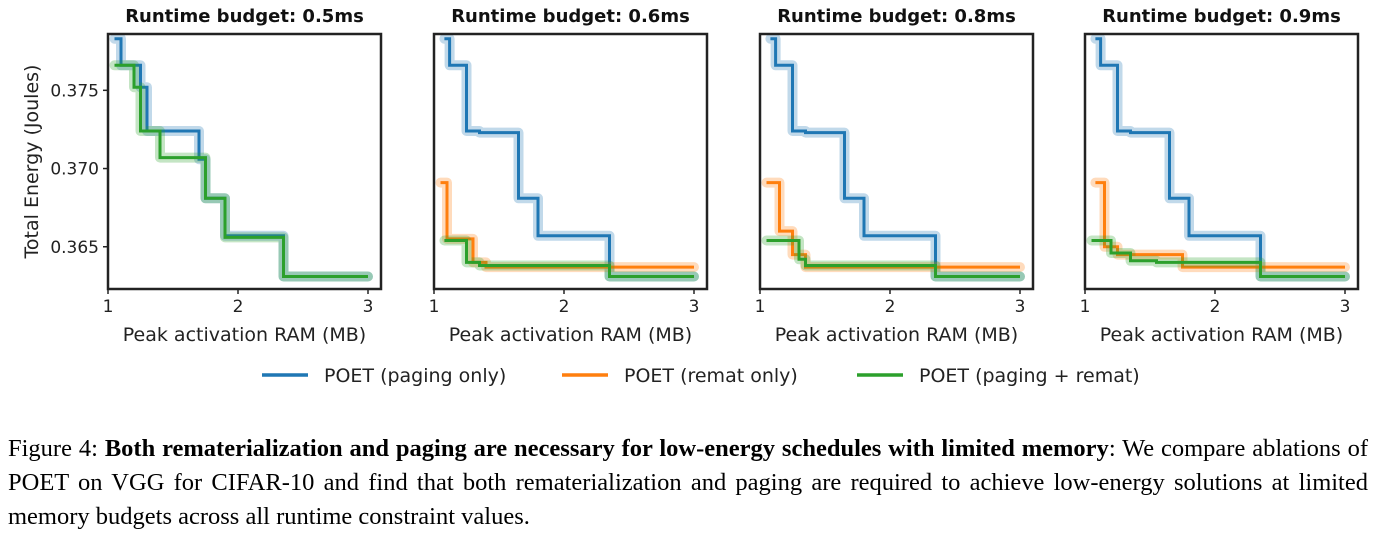  Describe the element at coordinates (896, 16) in the screenshot. I see `chart-title: Runtime budget: 0.8ms` at that location.